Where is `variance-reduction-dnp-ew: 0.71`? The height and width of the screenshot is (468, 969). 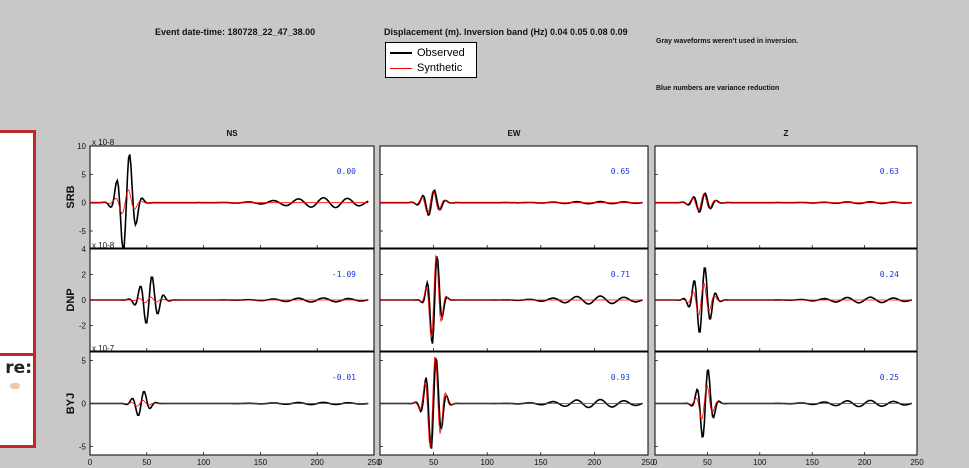 variance-reduction-dnp-ew: 0.71 is located at coordinates (620, 274).